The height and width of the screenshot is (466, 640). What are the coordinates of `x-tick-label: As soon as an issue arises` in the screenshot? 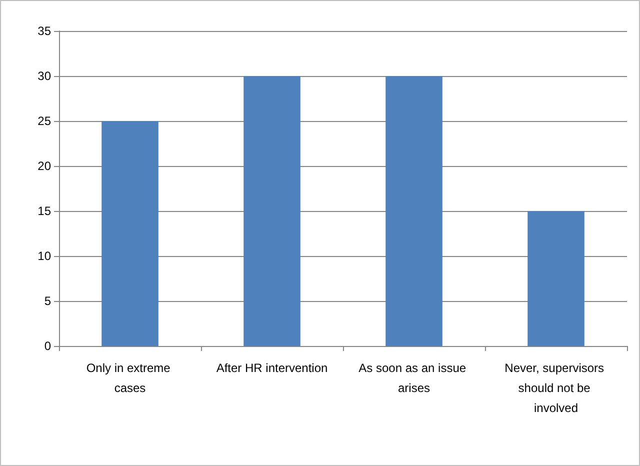 It's located at (414, 378).